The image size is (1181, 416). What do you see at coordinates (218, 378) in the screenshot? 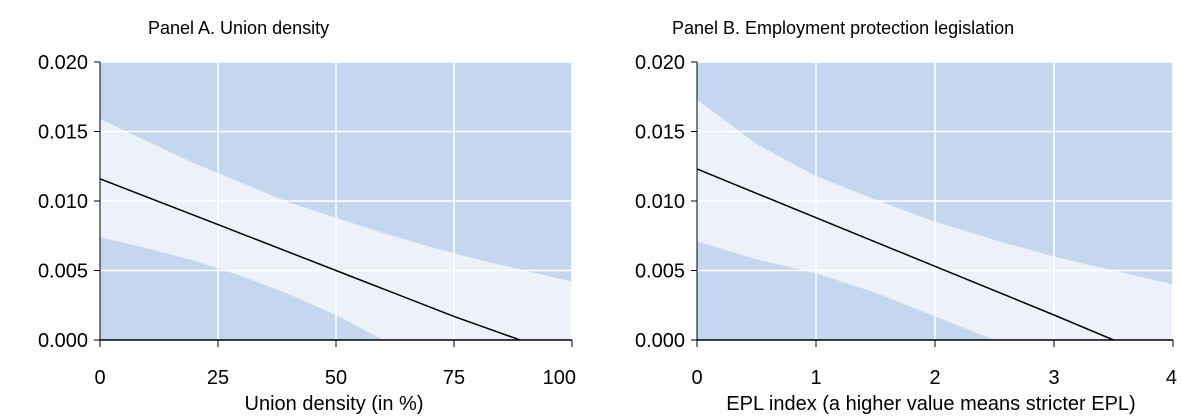
I see `x-tick-label: 25` at bounding box center [218, 378].